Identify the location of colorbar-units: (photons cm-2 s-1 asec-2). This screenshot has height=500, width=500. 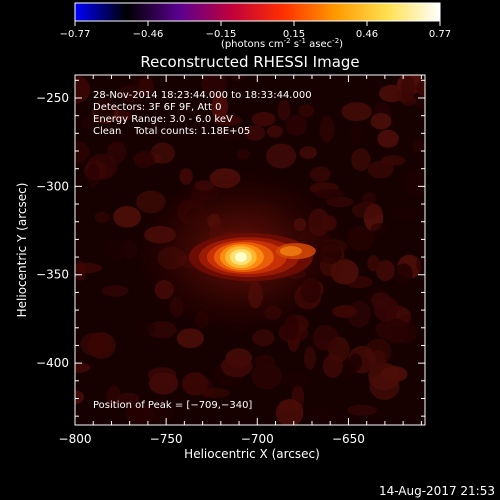
(282, 43).